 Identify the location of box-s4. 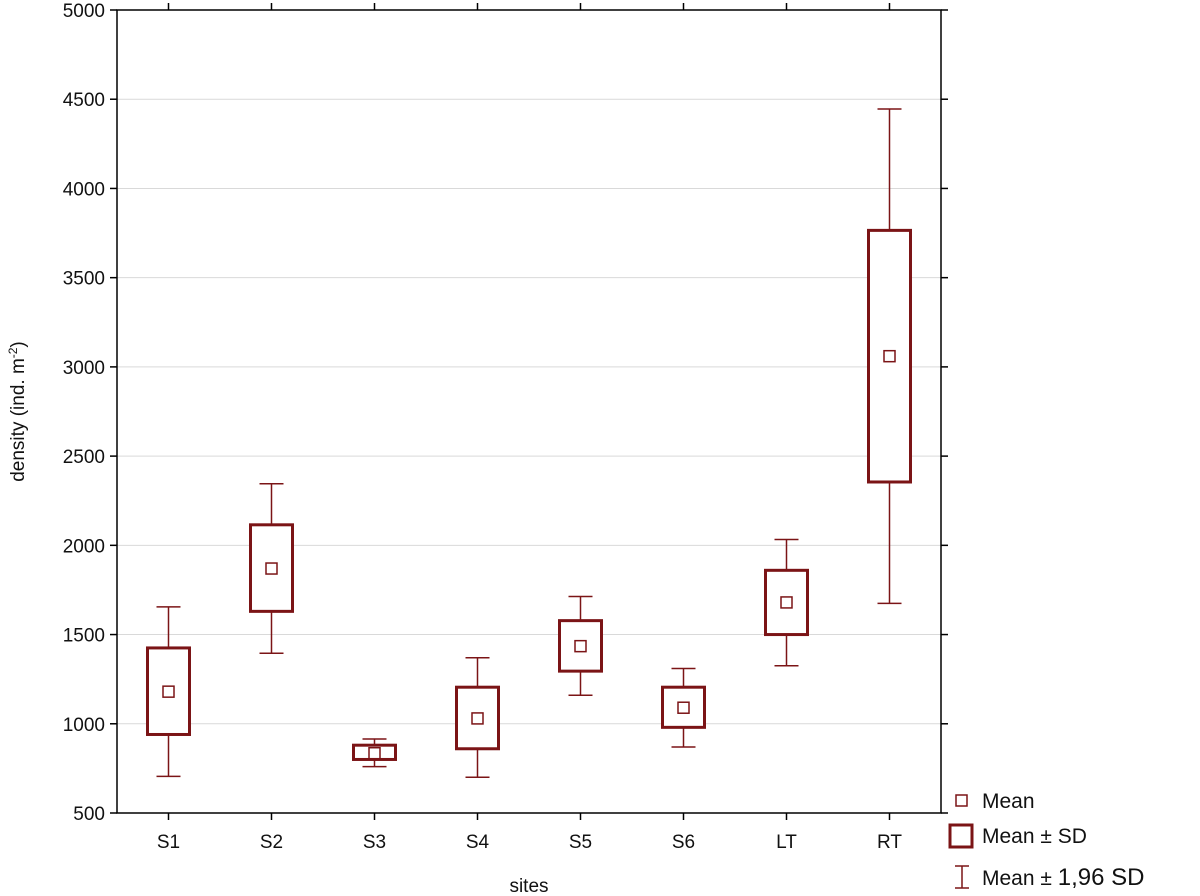
(477, 718).